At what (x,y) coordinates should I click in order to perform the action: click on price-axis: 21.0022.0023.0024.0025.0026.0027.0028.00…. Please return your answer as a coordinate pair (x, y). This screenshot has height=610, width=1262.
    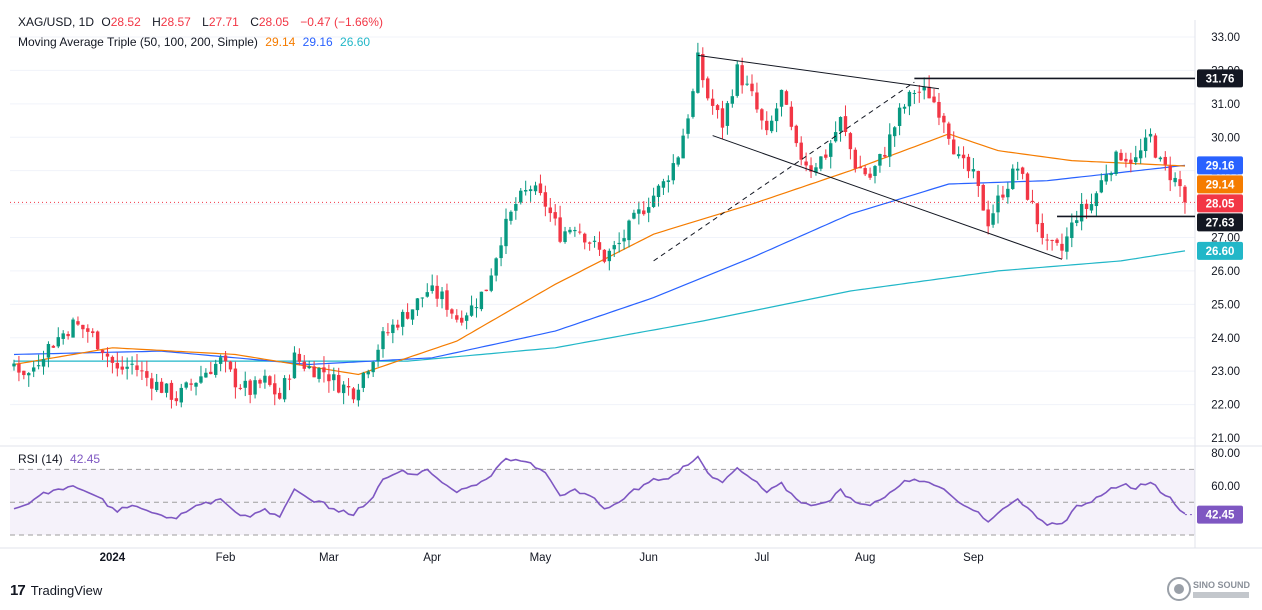
    Looking at the image, I should click on (1225, 262).